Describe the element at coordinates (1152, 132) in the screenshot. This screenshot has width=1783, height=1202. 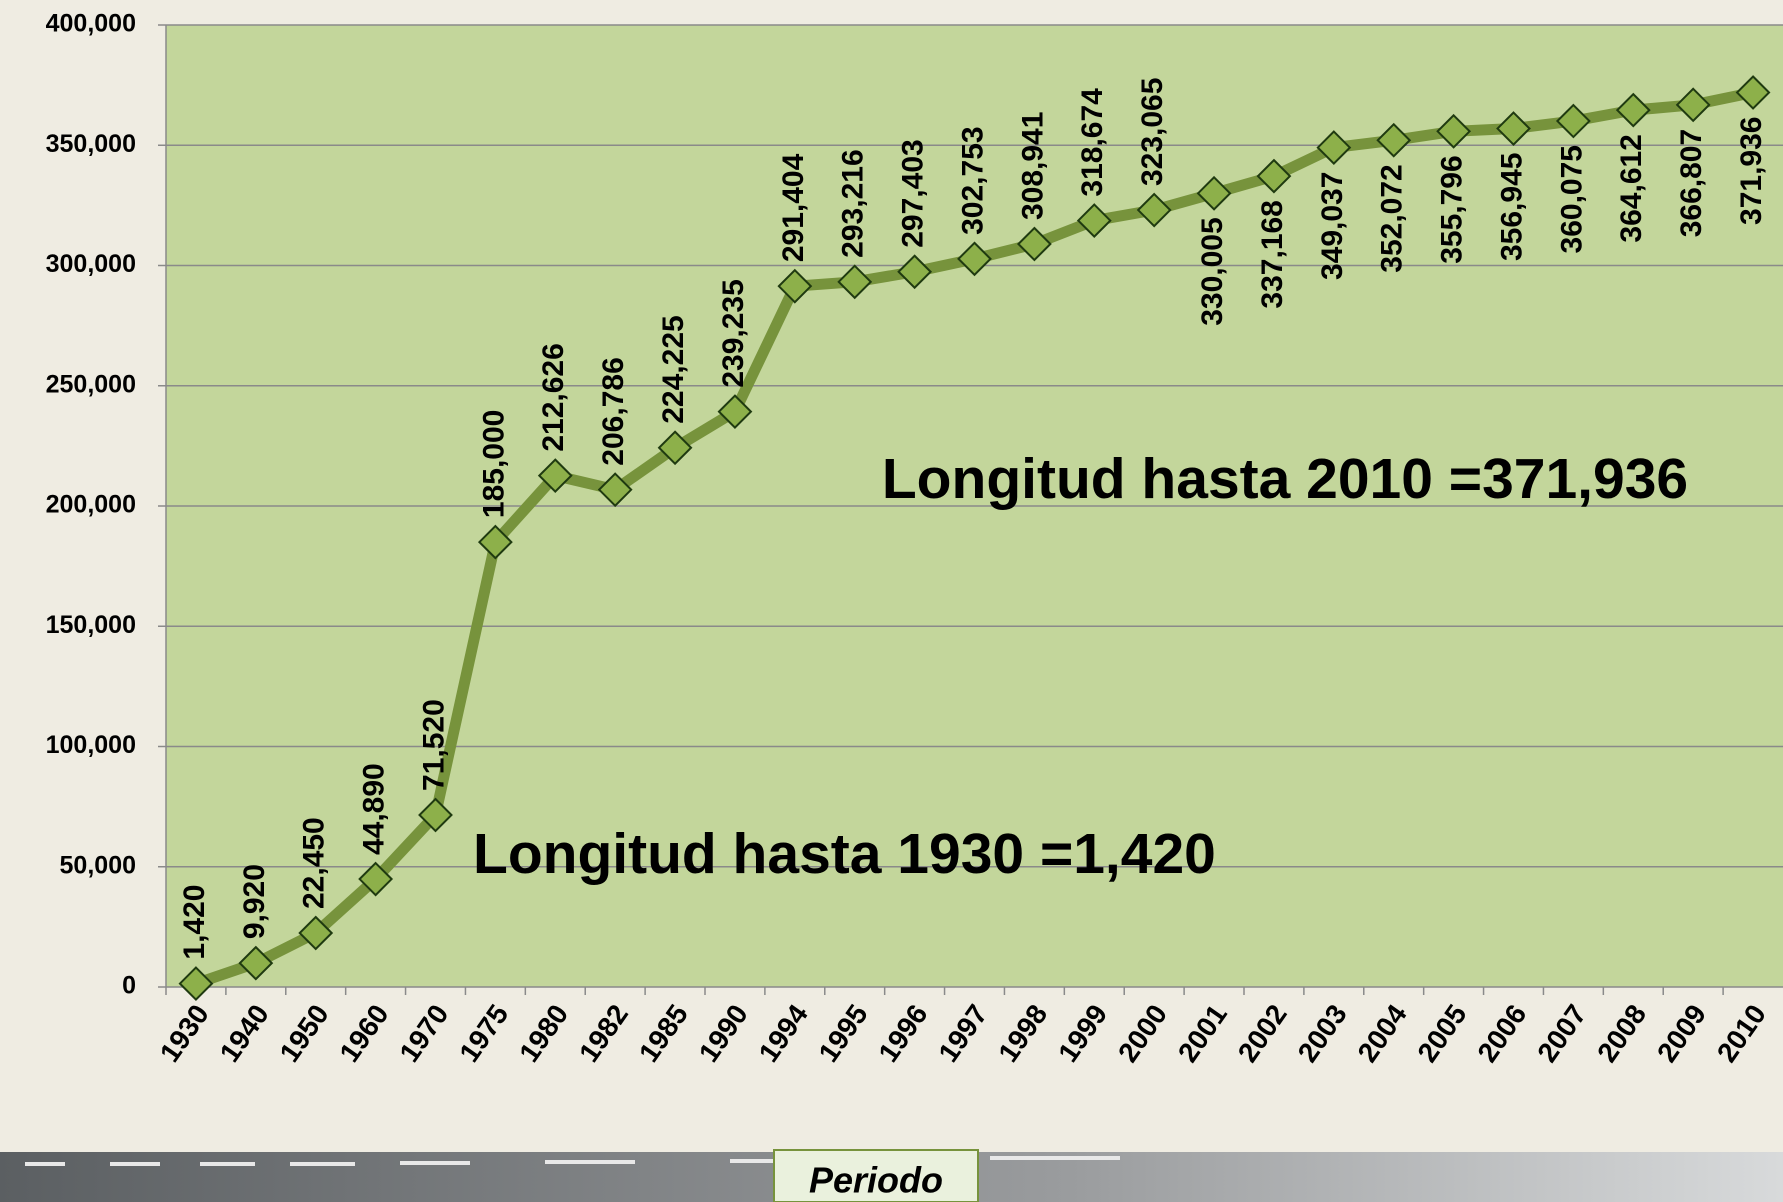
I see `data-label: 323,065` at that location.